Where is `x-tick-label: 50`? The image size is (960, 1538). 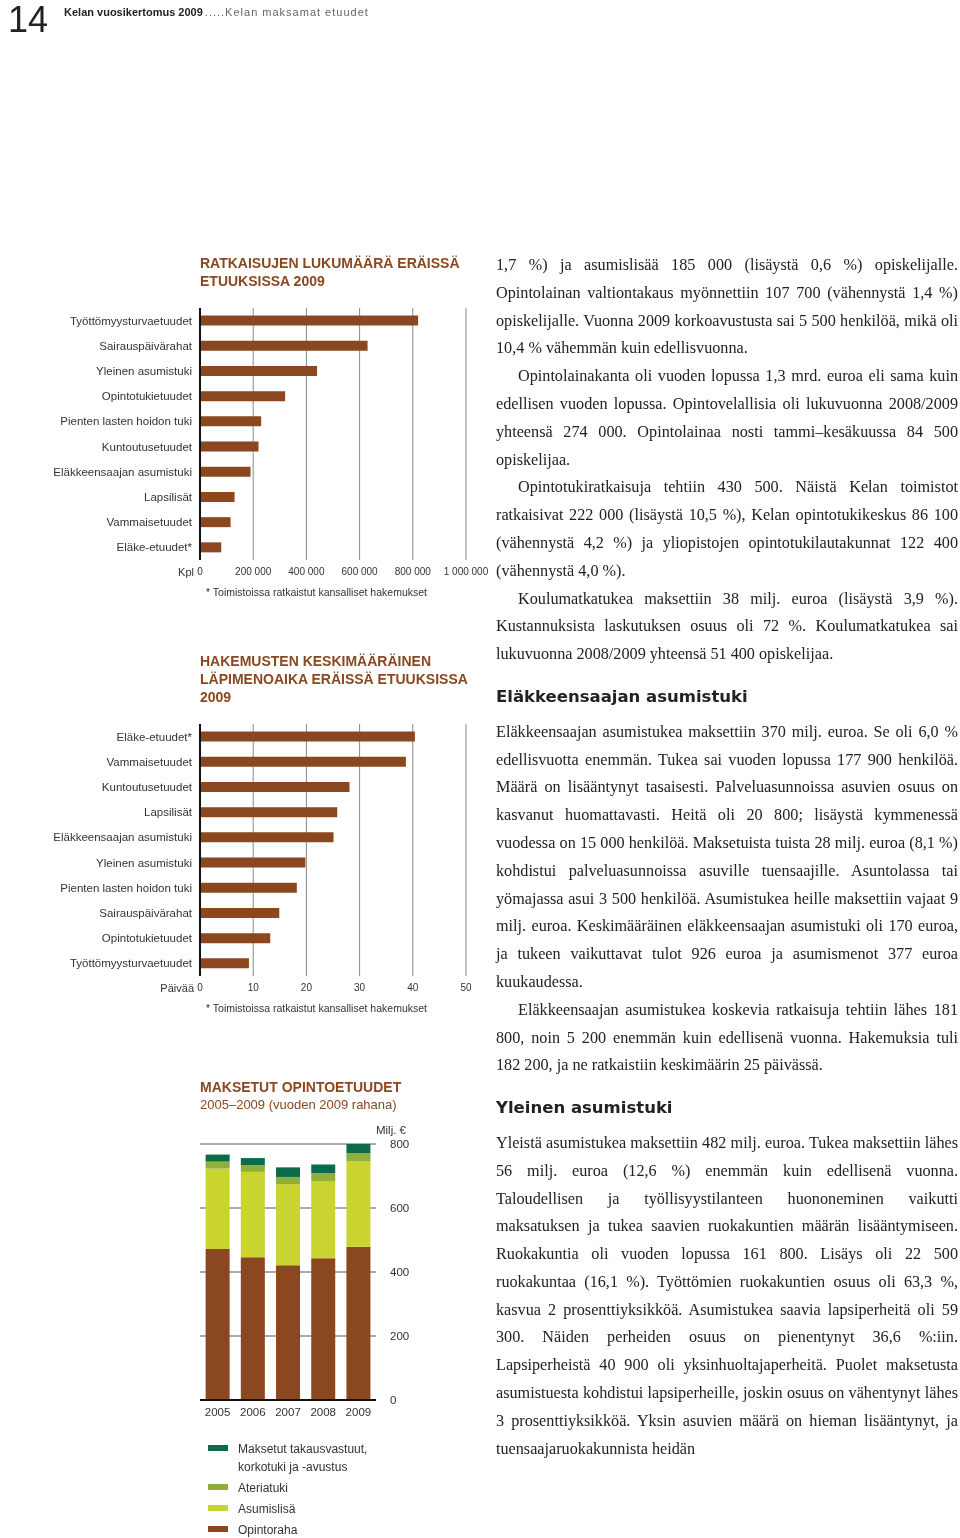 x-tick-label: 50 is located at coordinates (466, 988).